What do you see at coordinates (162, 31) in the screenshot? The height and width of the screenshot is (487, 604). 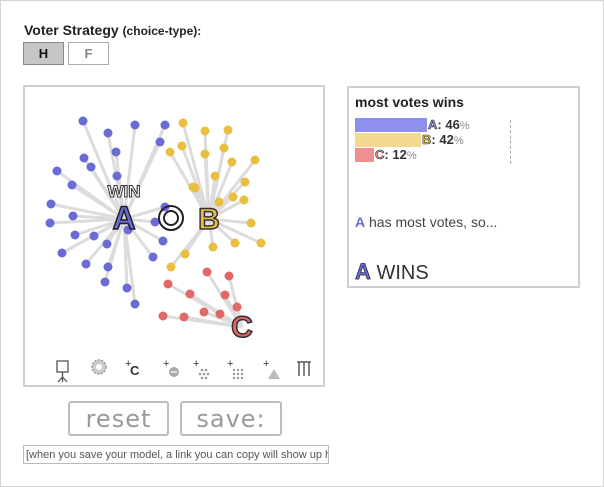 I see `strategy-subtitle: (choice-type):` at bounding box center [162, 31].